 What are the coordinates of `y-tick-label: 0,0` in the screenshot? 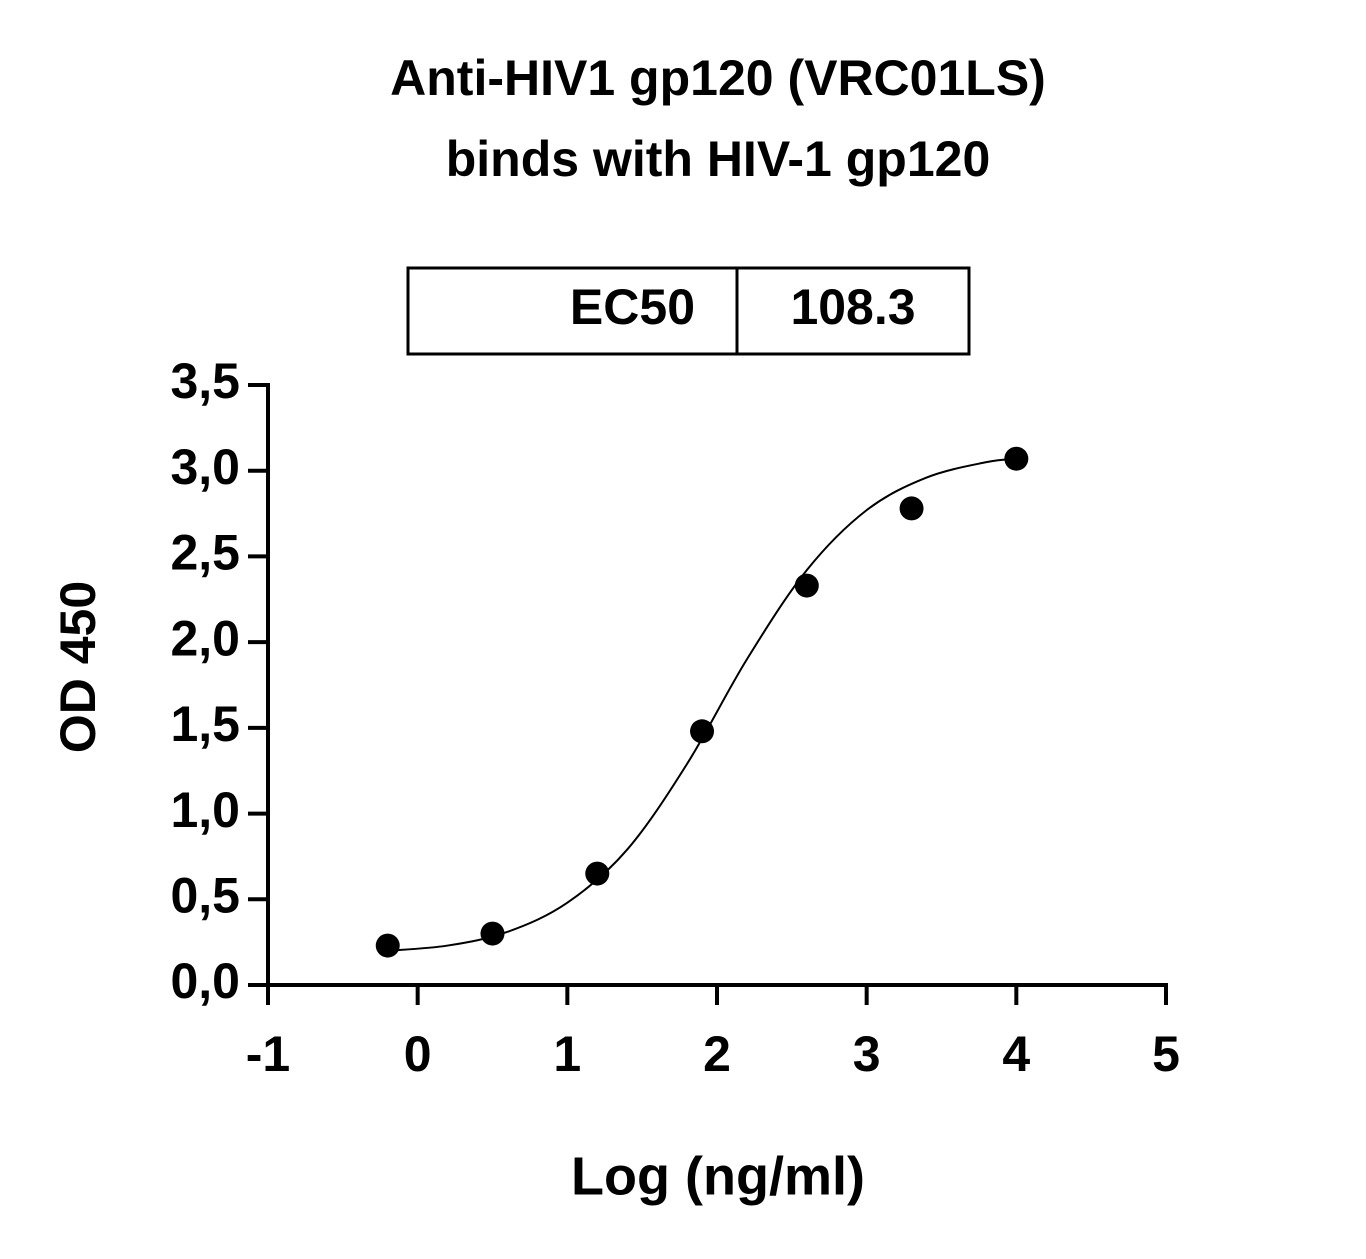 It's located at (205, 981).